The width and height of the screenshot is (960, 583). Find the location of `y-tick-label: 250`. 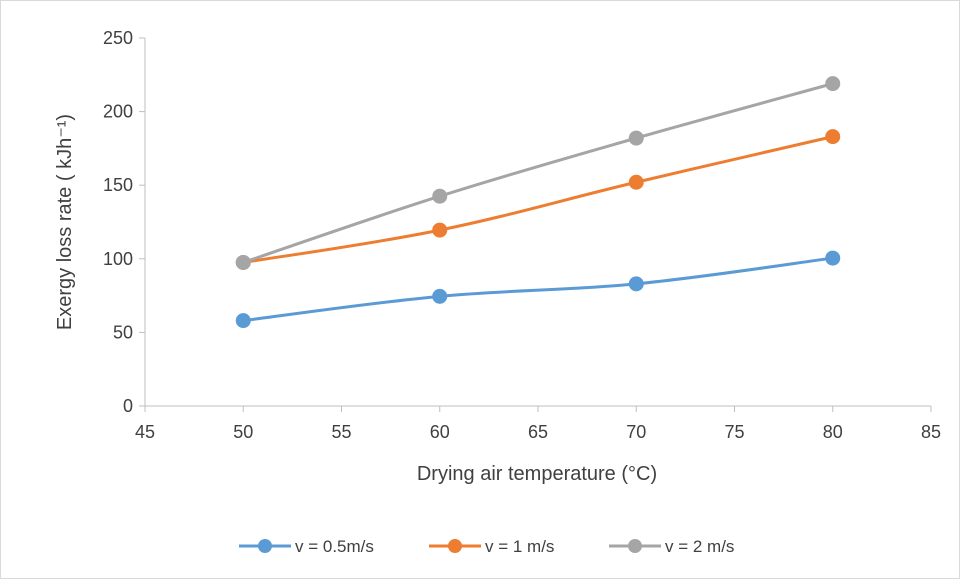

y-tick-label: 250 is located at coordinates (118, 38).